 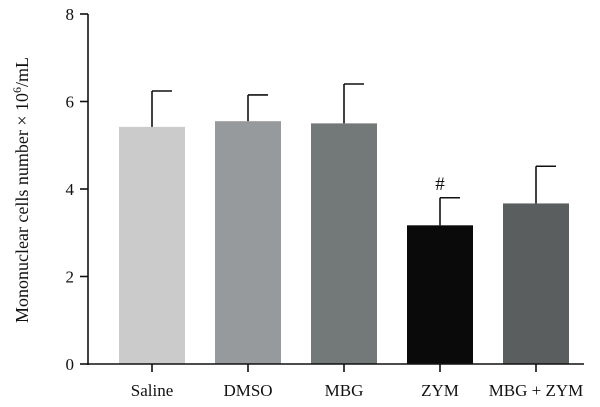 What do you see at coordinates (70, 102) in the screenshot?
I see `y-tick-label: 6` at bounding box center [70, 102].